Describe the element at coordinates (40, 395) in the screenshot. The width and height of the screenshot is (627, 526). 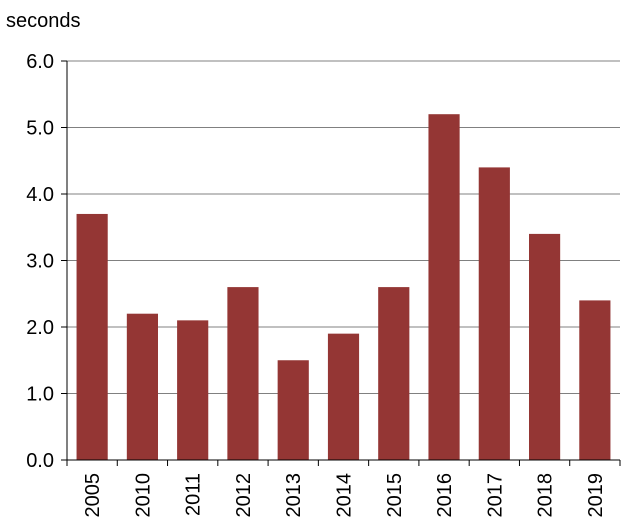
I see `y-tick-label: 1.0` at that location.